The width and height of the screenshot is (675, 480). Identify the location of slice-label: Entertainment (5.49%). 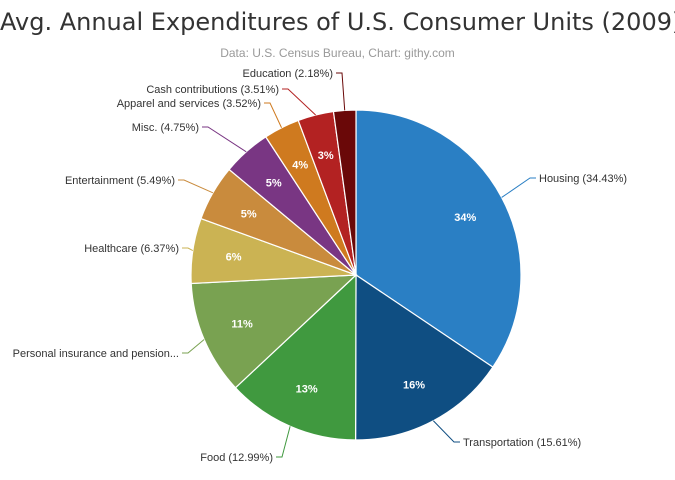
(120, 181).